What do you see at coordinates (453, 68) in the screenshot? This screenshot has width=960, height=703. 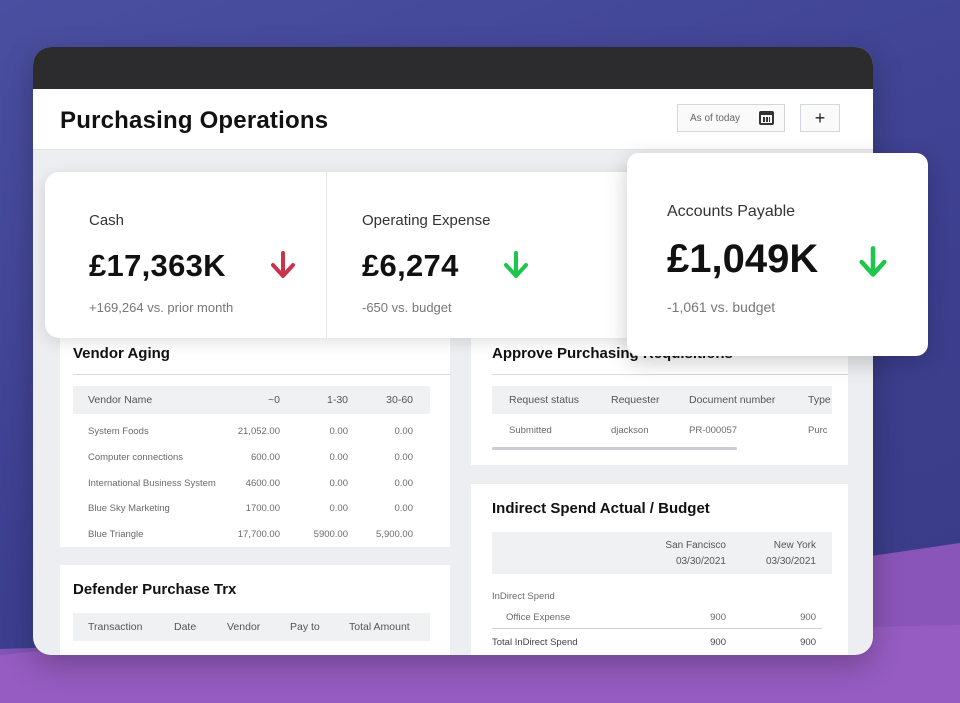 I see `window-titlebar` at bounding box center [453, 68].